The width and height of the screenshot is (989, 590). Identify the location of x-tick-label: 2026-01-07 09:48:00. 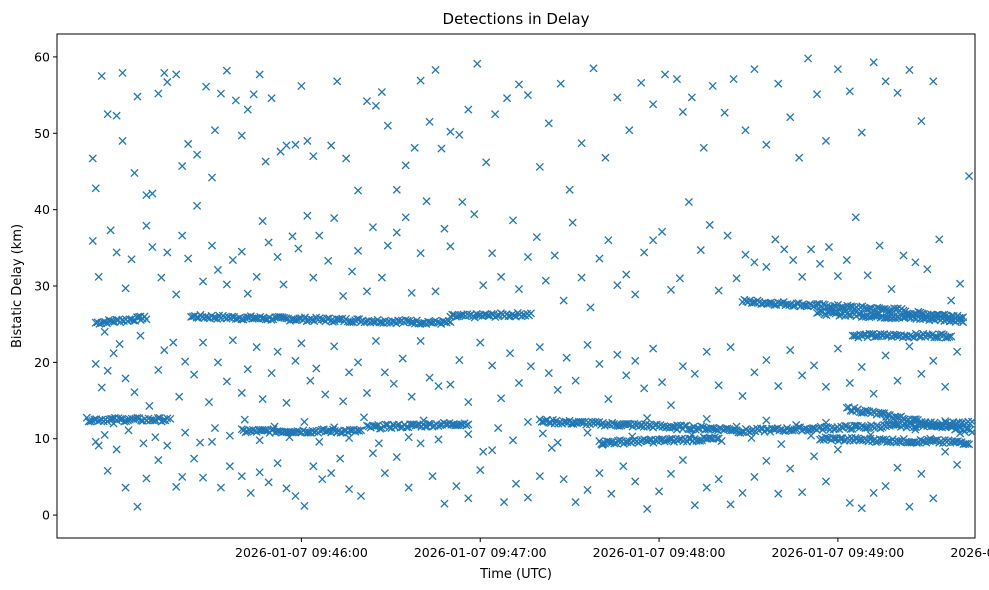
(659, 552).